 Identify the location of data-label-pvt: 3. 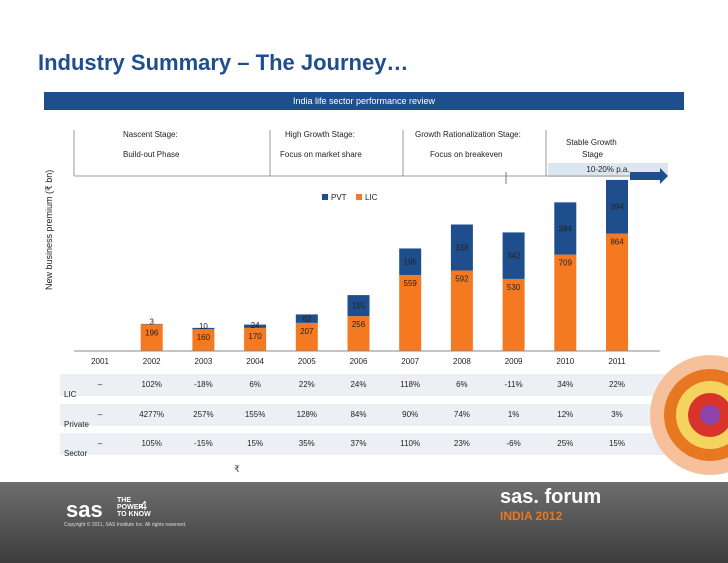
(151, 321).